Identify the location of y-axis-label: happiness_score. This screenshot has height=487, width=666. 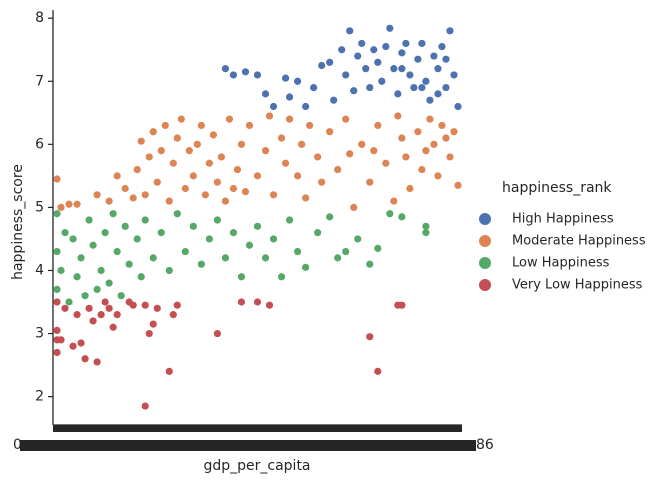
(18, 222).